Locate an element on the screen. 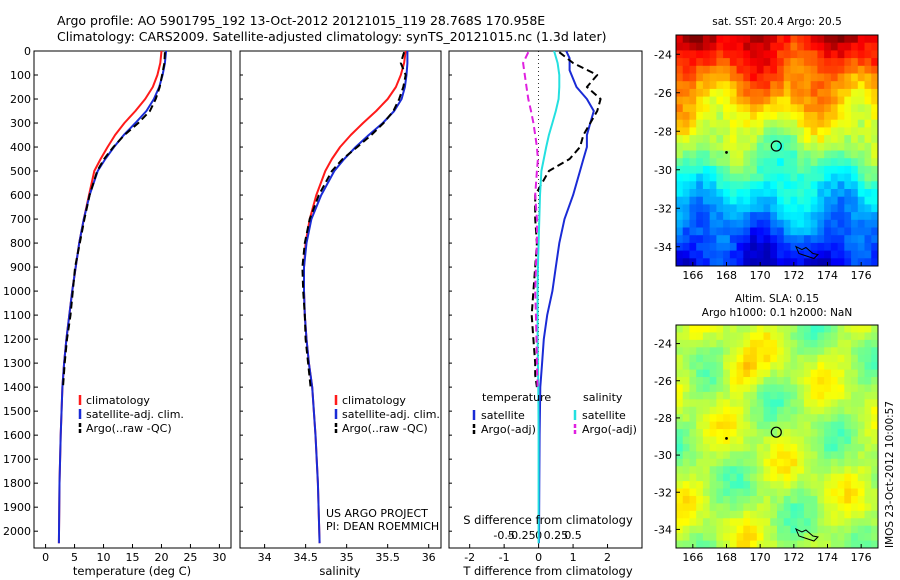 The image size is (900, 580). coastline-outline is located at coordinates (806, 534).